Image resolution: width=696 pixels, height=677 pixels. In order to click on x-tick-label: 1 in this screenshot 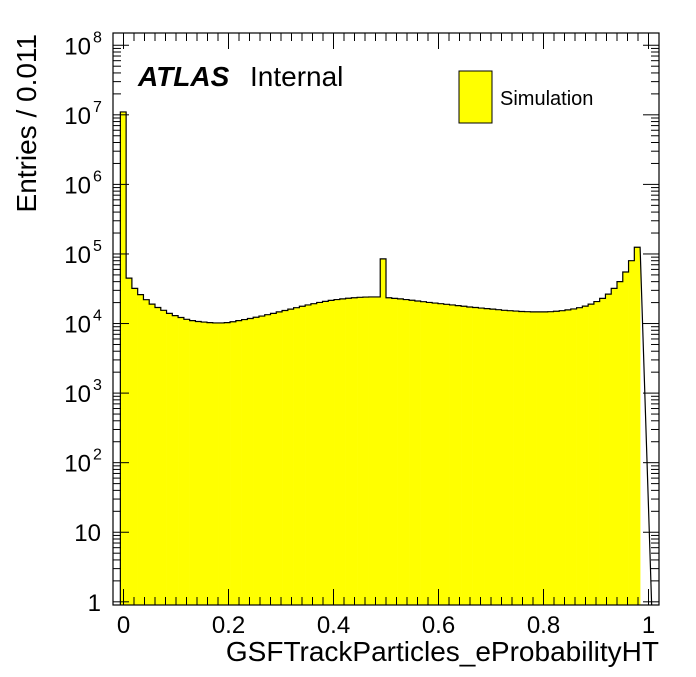, I will do `click(648, 625)`.